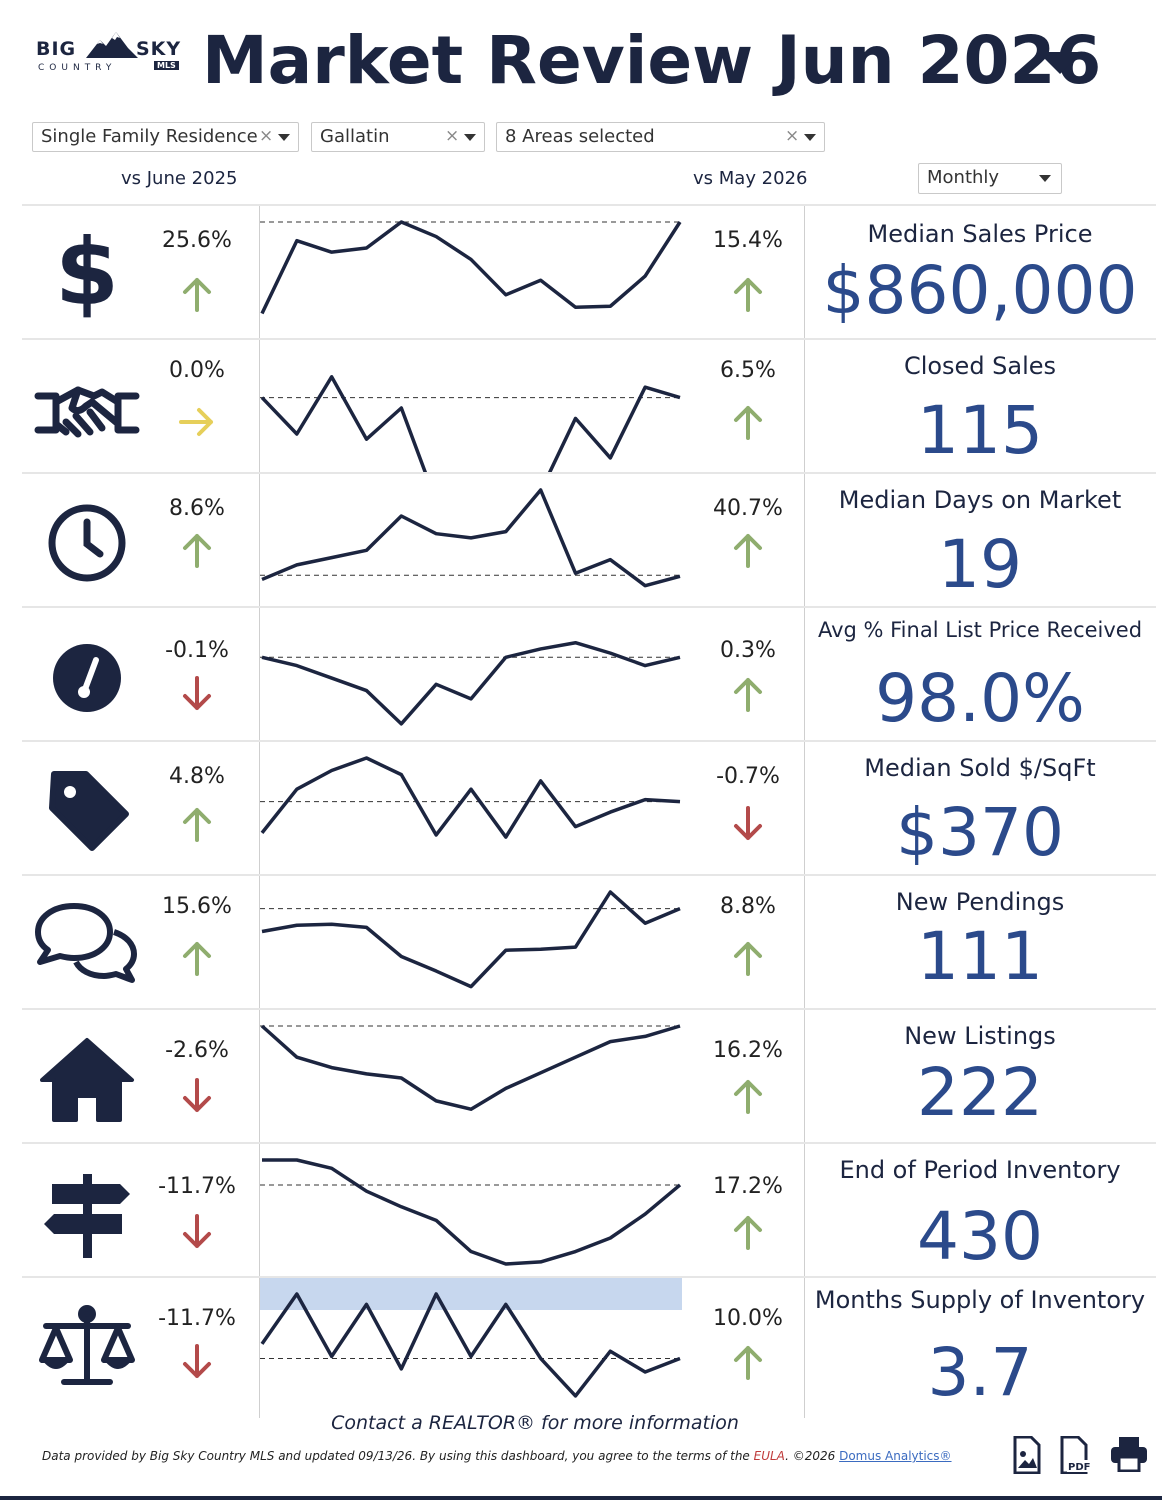 This screenshot has height=1500, width=1162. I want to click on page-title: Market Review Jun 2026, so click(652, 60).